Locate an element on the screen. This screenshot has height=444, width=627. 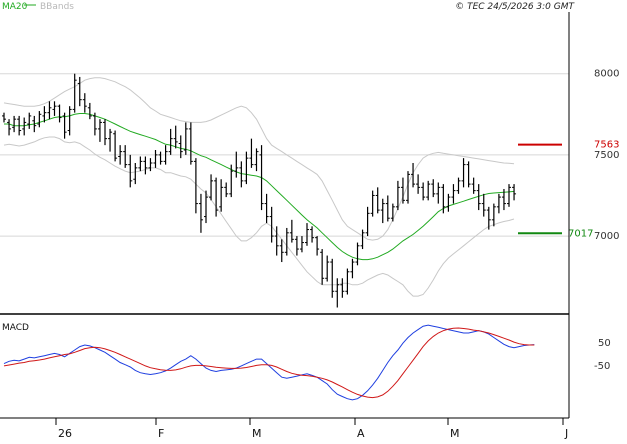
ma-legend-label: MA20 is located at coordinates (15, 7).